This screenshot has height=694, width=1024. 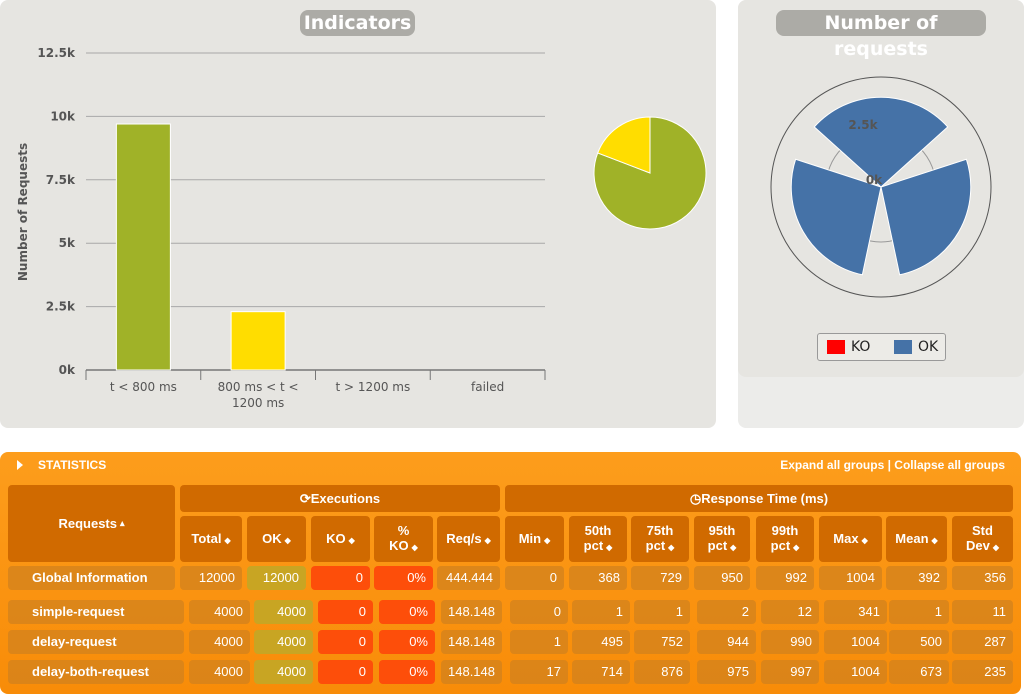 What do you see at coordinates (96, 612) in the screenshot?
I see `request-row-simple-request: simple-request` at bounding box center [96, 612].